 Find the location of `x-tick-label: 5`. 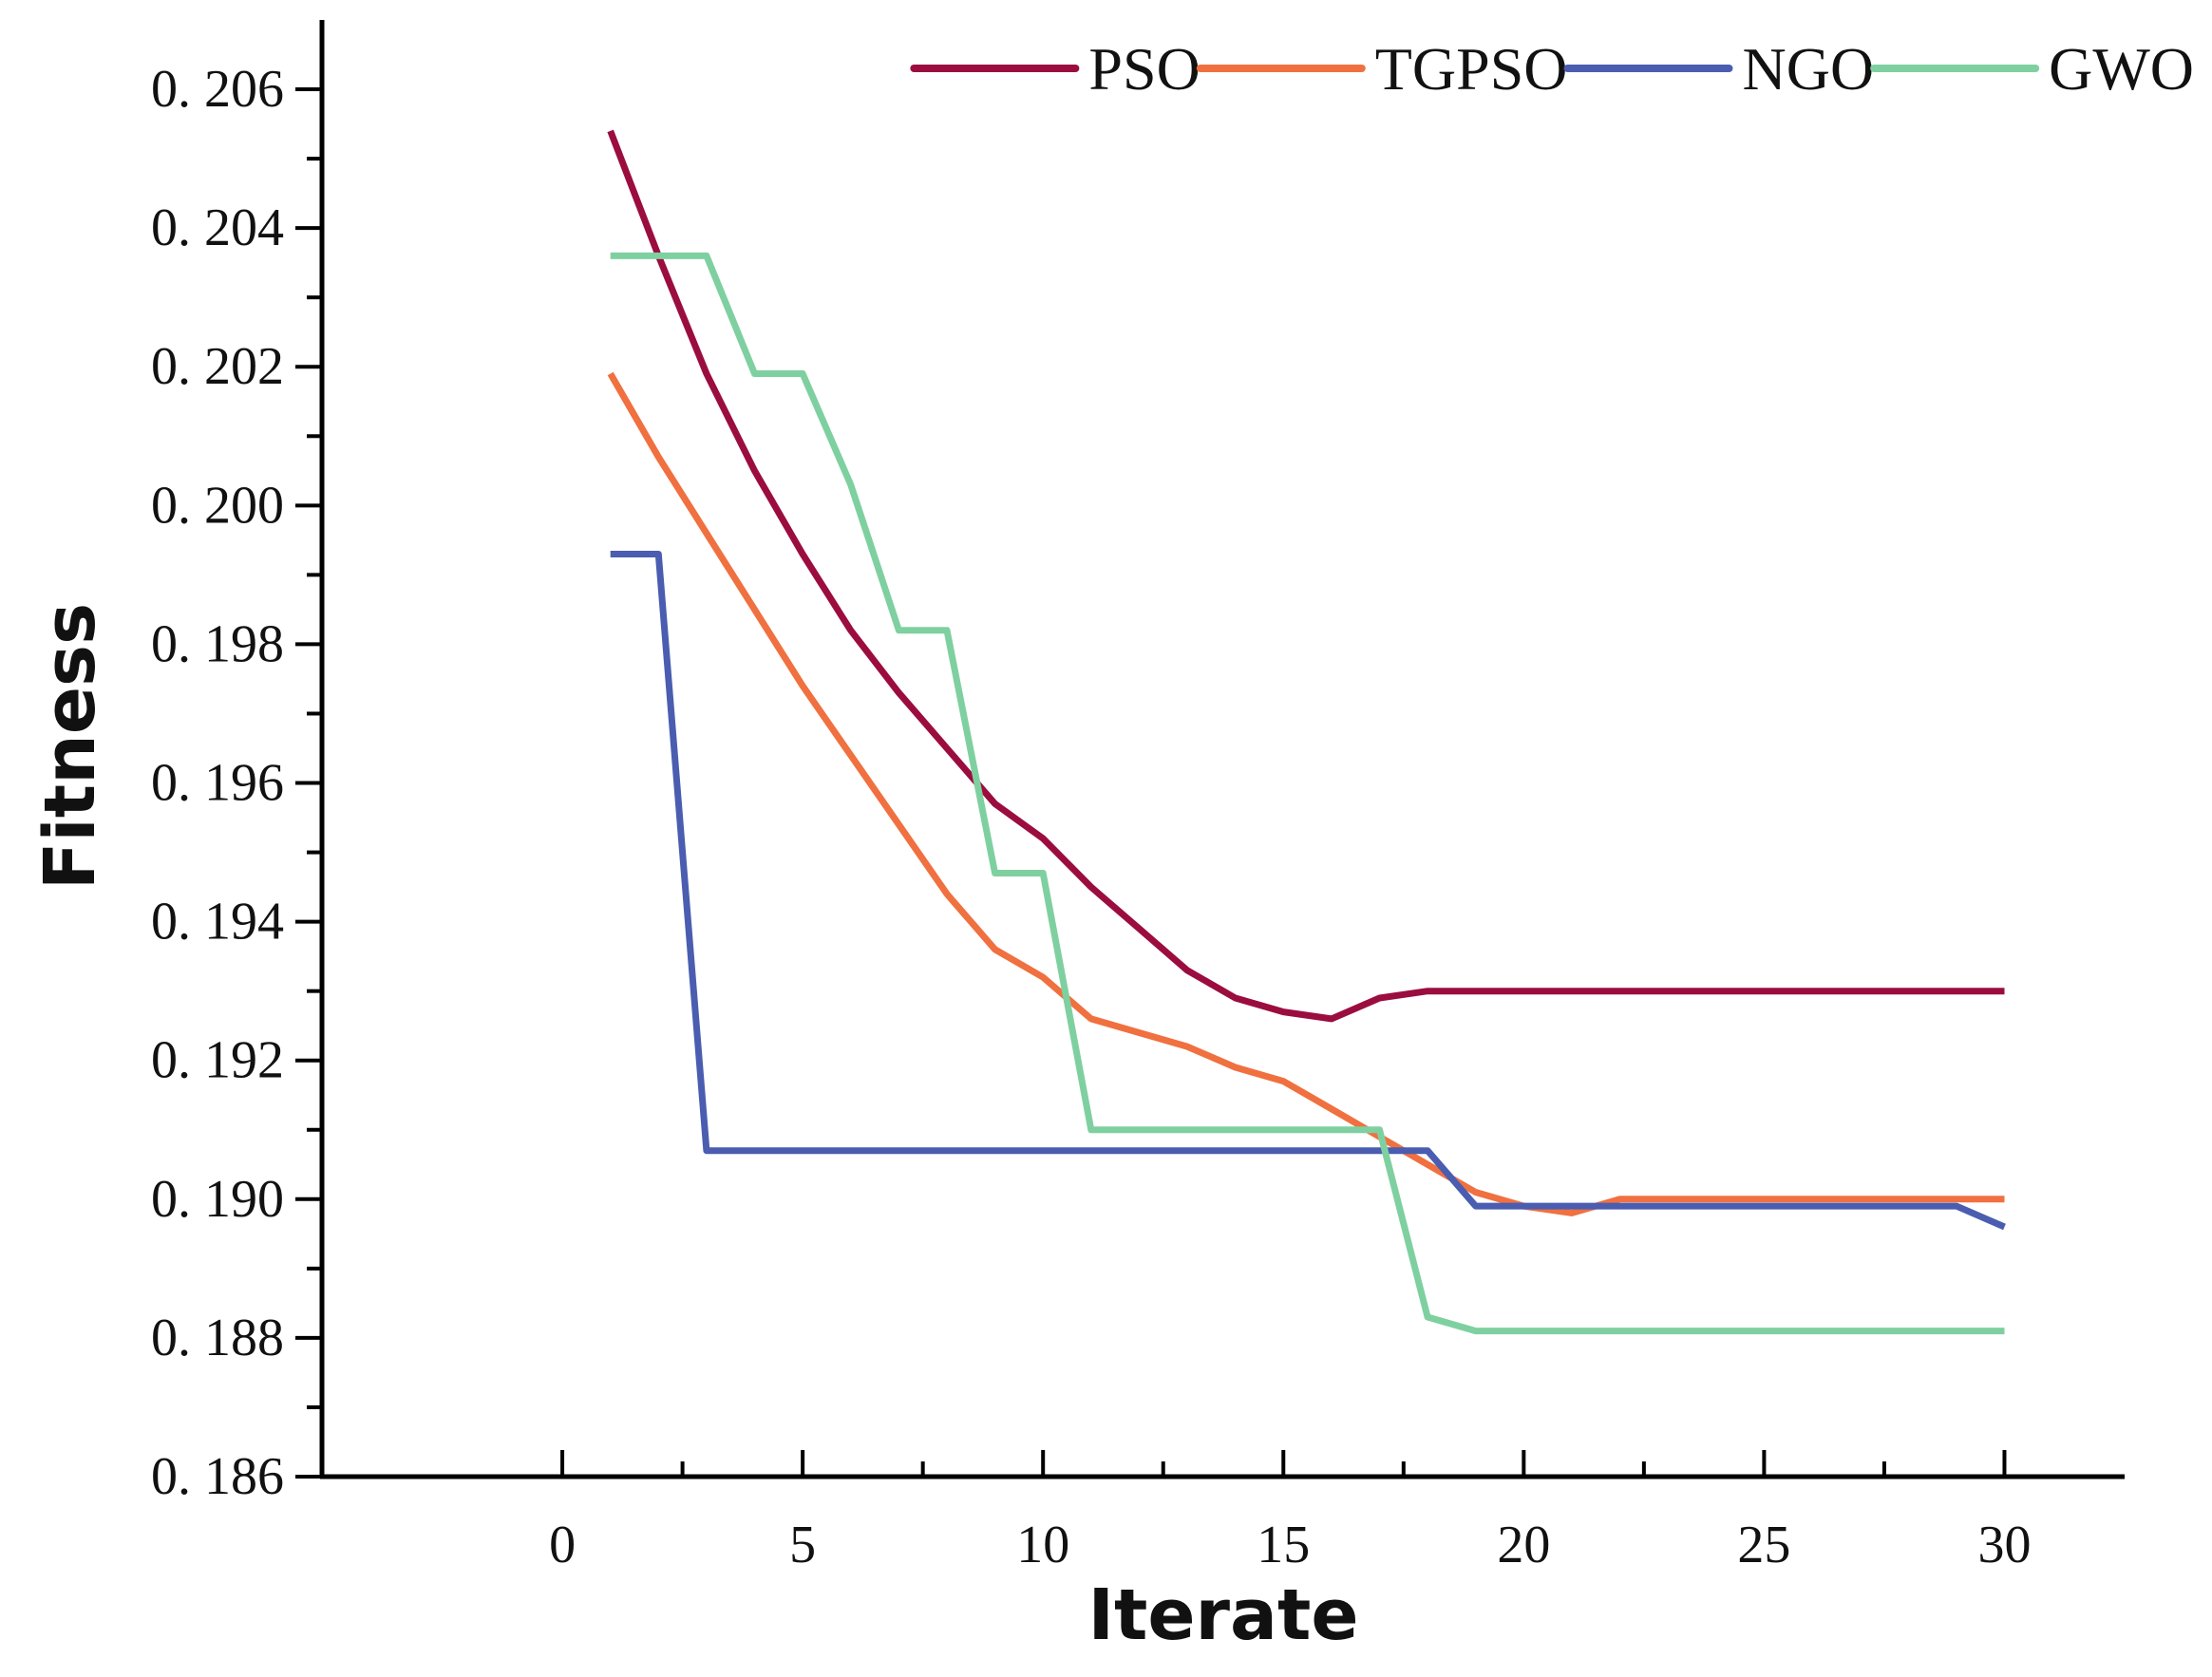

x-tick-label: 5 is located at coordinates (802, 1545).